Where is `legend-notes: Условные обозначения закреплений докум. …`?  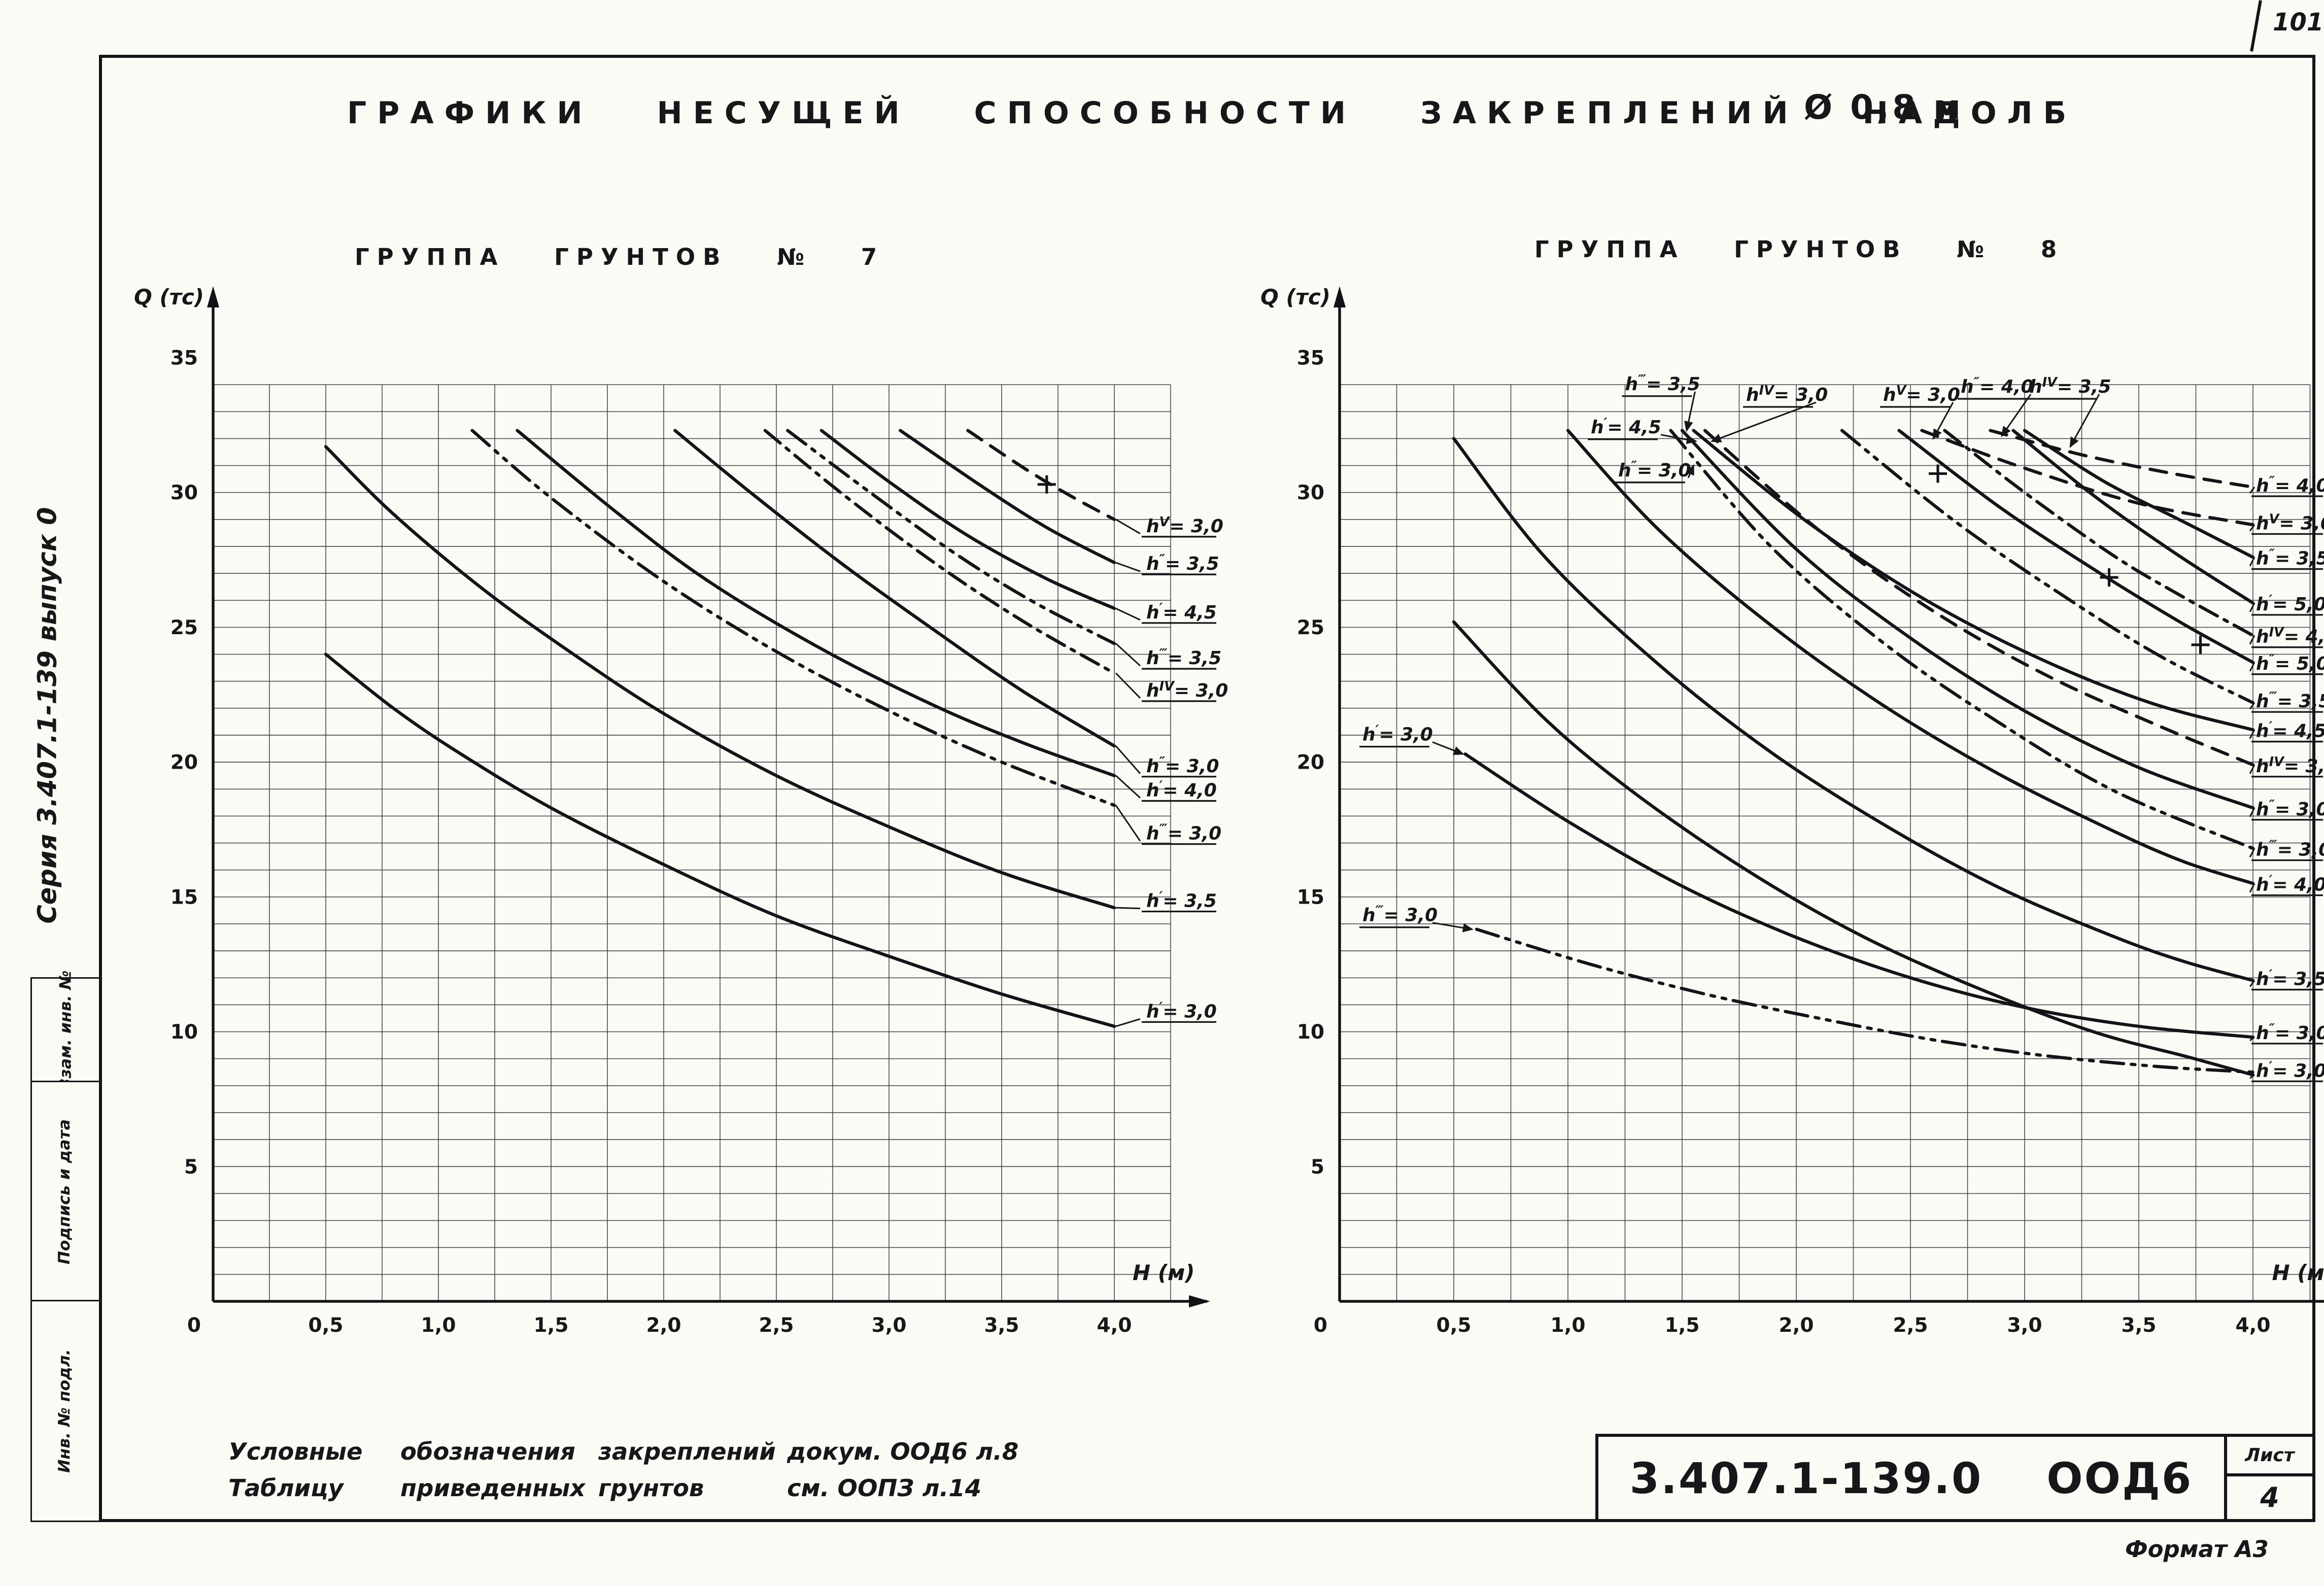 legend-notes: Условные обозначения закреплений докум. … is located at coordinates (623, 1470).